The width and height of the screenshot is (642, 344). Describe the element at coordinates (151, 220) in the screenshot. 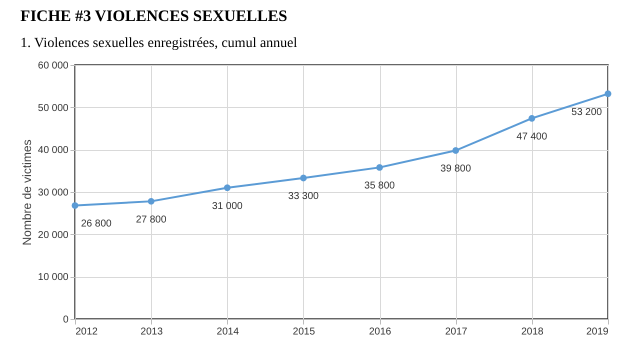

I see `data-label: 27 800` at that location.